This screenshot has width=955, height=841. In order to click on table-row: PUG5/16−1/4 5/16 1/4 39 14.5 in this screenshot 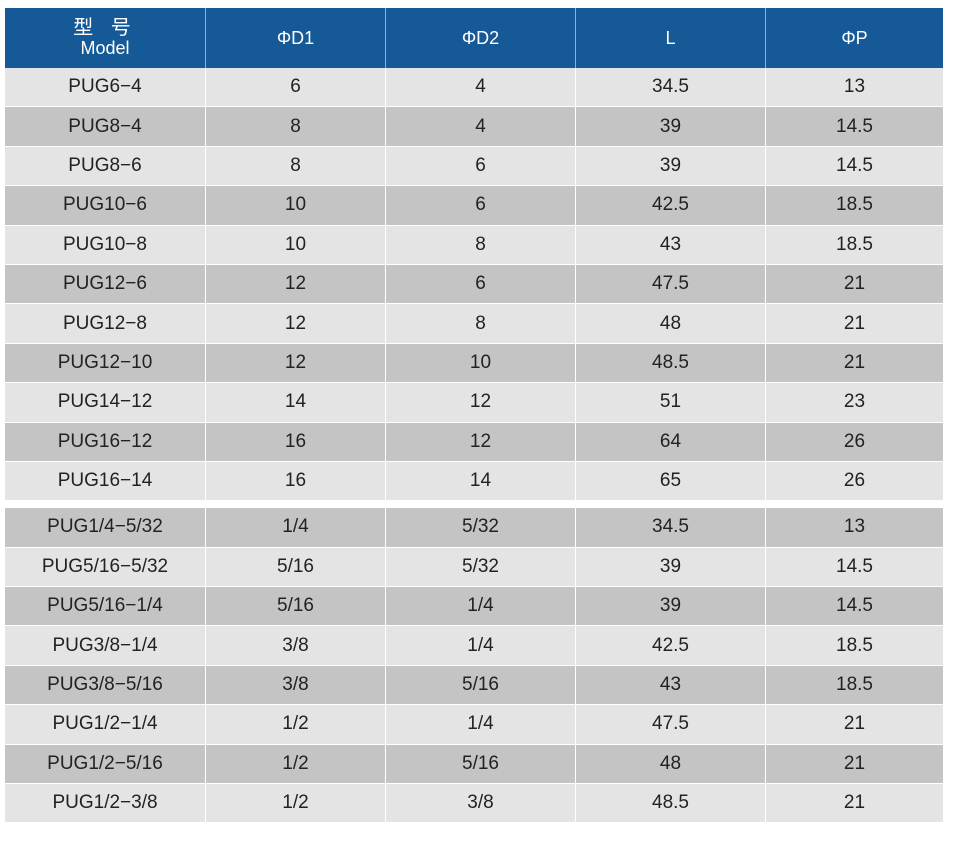, I will do `click(474, 607)`.